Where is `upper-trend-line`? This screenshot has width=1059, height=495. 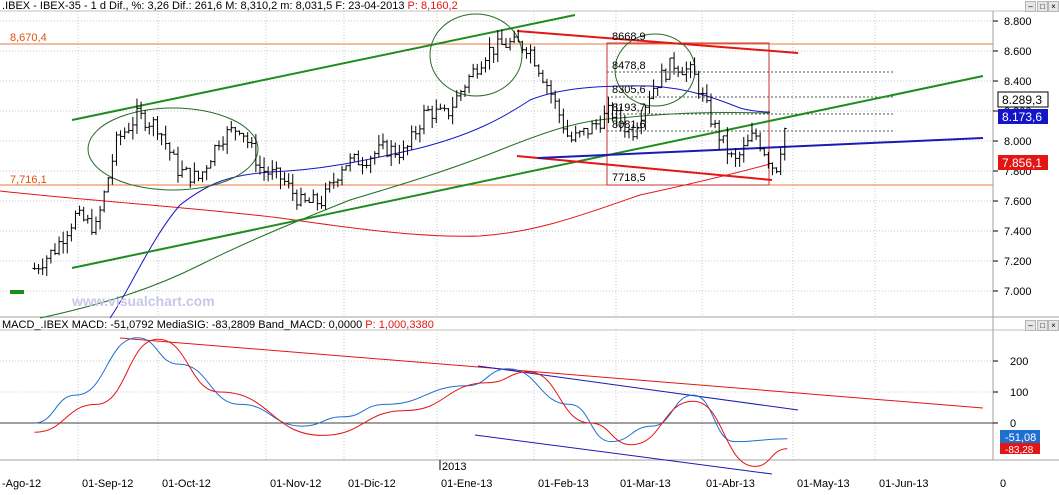 upper-trend-line is located at coordinates (323, 67).